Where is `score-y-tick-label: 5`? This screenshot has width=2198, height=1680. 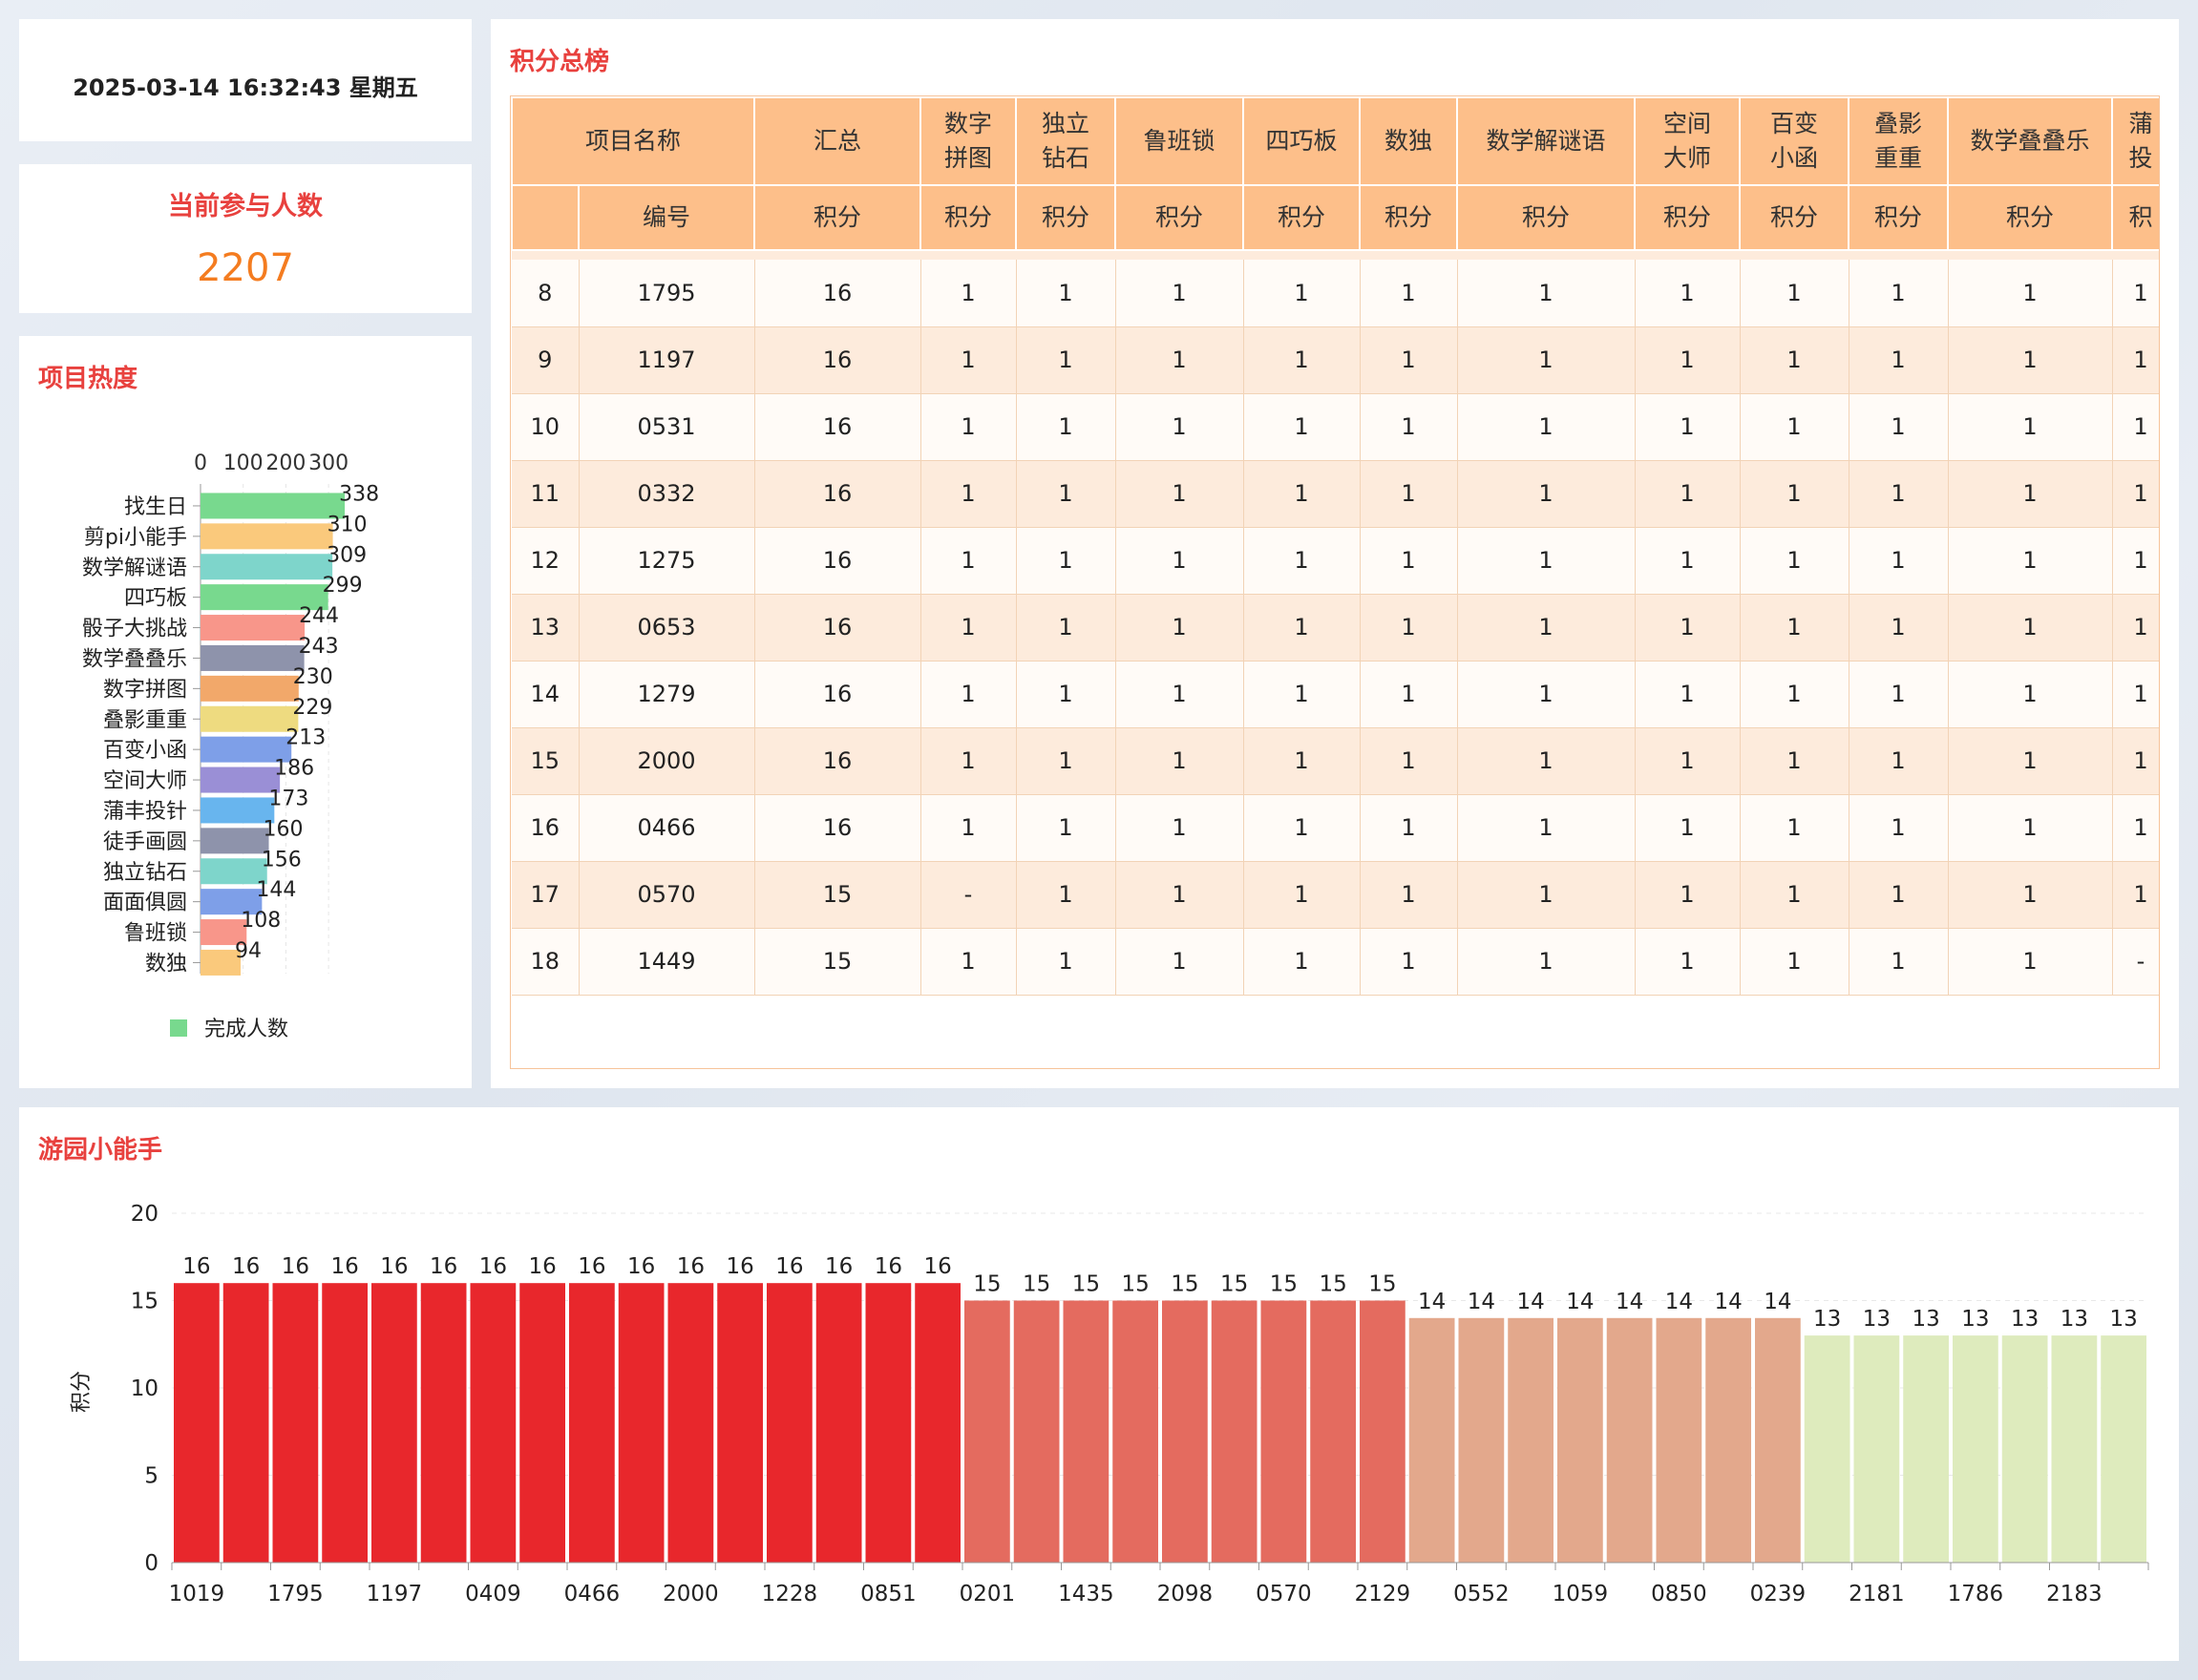 score-y-tick-label: 5 is located at coordinates (151, 1476).